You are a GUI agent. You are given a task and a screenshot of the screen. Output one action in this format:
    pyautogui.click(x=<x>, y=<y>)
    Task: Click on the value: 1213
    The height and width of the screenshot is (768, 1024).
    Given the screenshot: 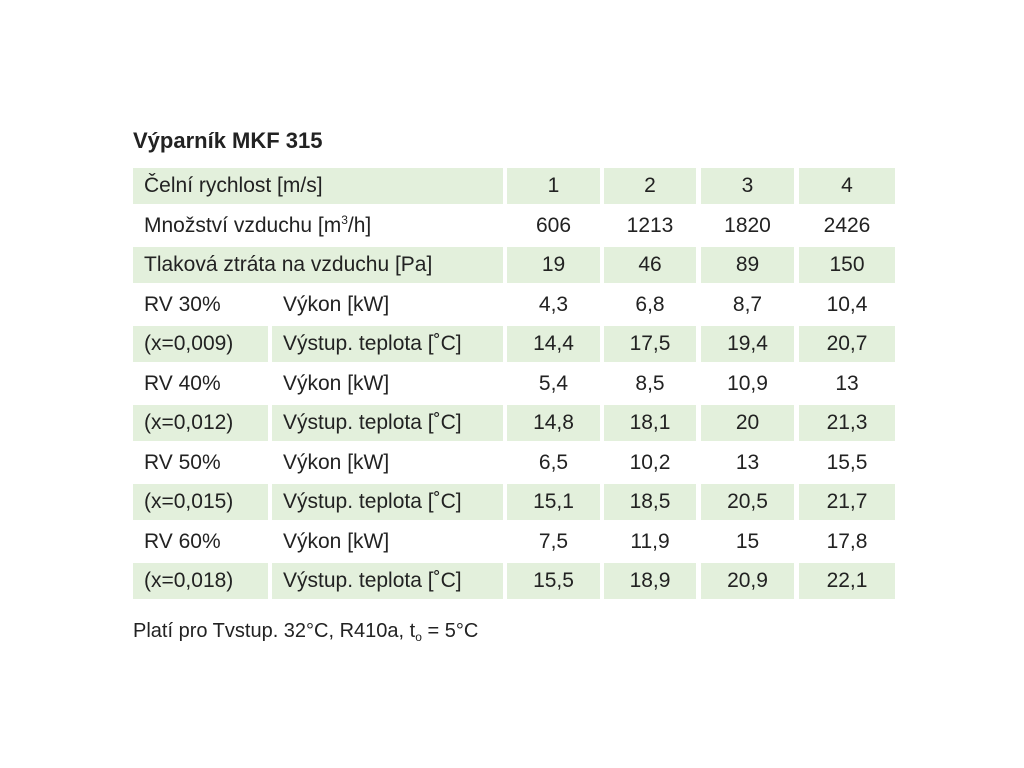 What is the action you would take?
    pyautogui.click(x=650, y=225)
    